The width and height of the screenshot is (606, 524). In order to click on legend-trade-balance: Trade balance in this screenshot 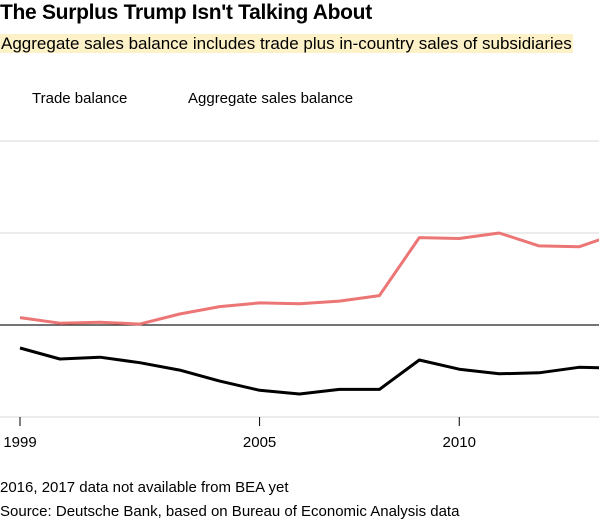, I will do `click(80, 98)`.